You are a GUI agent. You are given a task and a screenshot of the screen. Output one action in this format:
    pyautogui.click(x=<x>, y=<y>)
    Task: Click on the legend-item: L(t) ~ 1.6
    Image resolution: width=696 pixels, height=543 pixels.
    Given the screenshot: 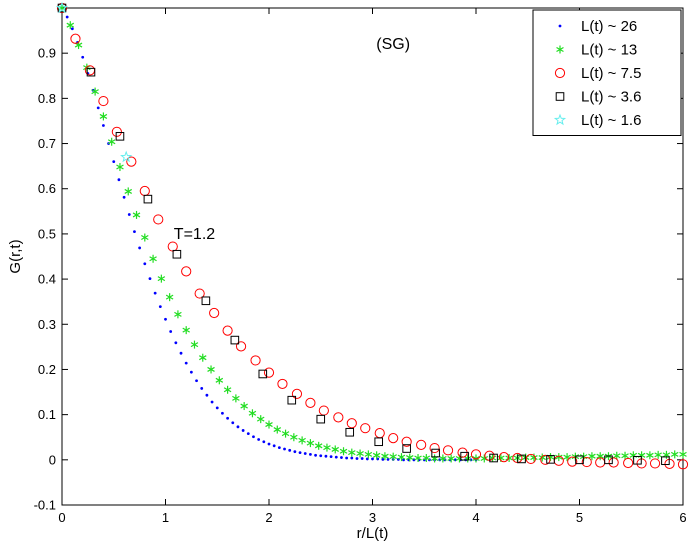 What is the action you would take?
    pyautogui.click(x=597, y=120)
    